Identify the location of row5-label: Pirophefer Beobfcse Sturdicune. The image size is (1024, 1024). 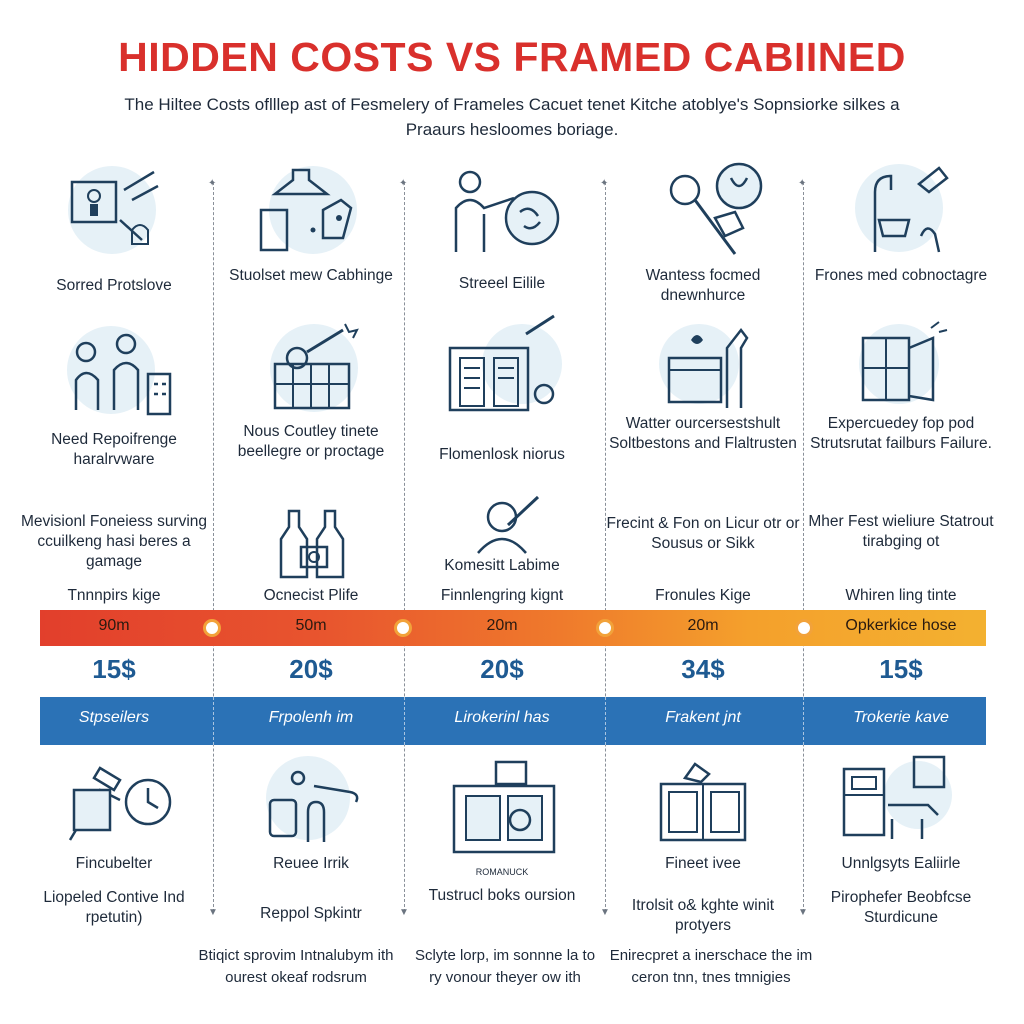
(901, 907).